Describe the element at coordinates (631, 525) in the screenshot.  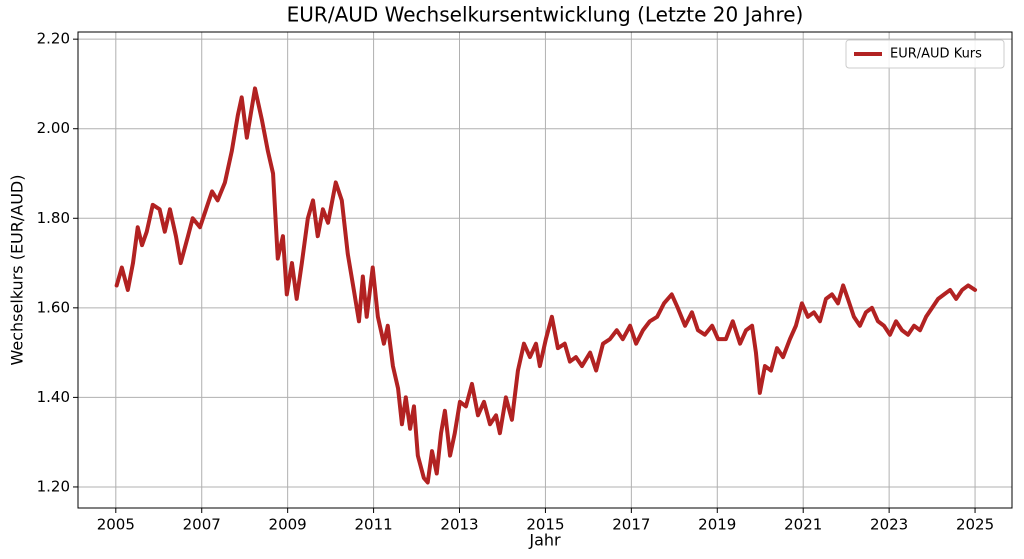
I see `x-tick-label: 2017` at that location.